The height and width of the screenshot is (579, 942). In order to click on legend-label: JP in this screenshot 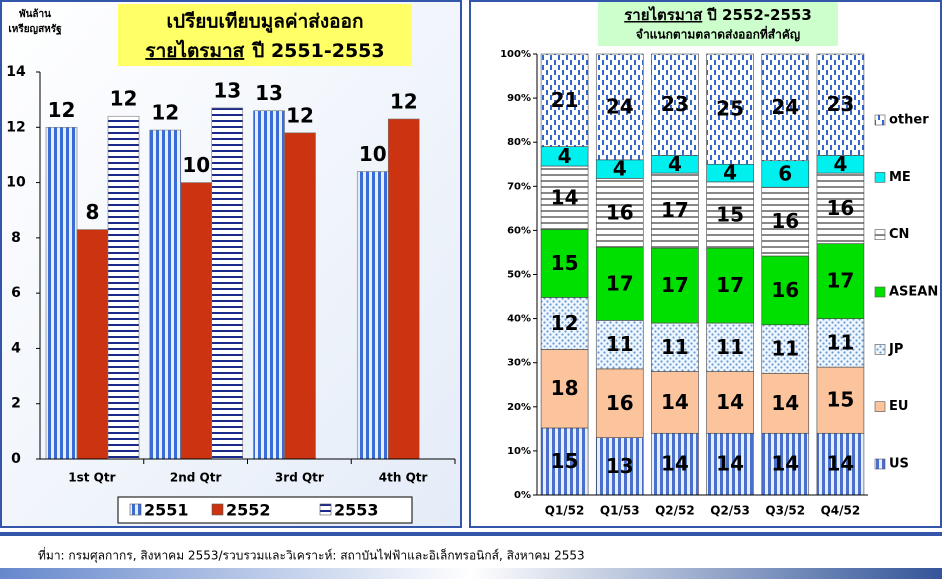, I will do `click(895, 349)`.